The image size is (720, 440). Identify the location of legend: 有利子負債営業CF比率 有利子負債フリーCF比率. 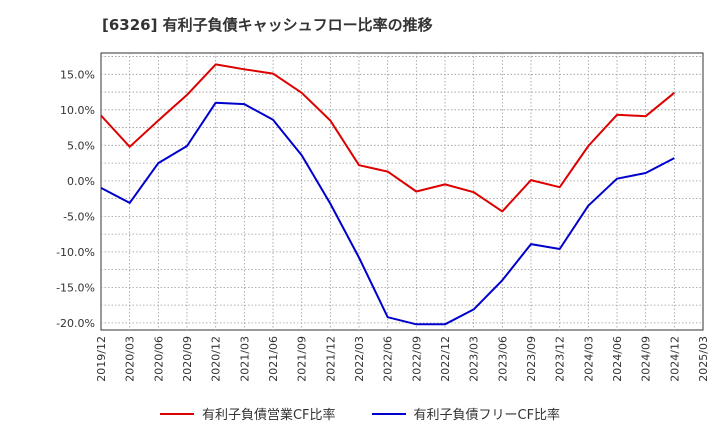
(360, 413).